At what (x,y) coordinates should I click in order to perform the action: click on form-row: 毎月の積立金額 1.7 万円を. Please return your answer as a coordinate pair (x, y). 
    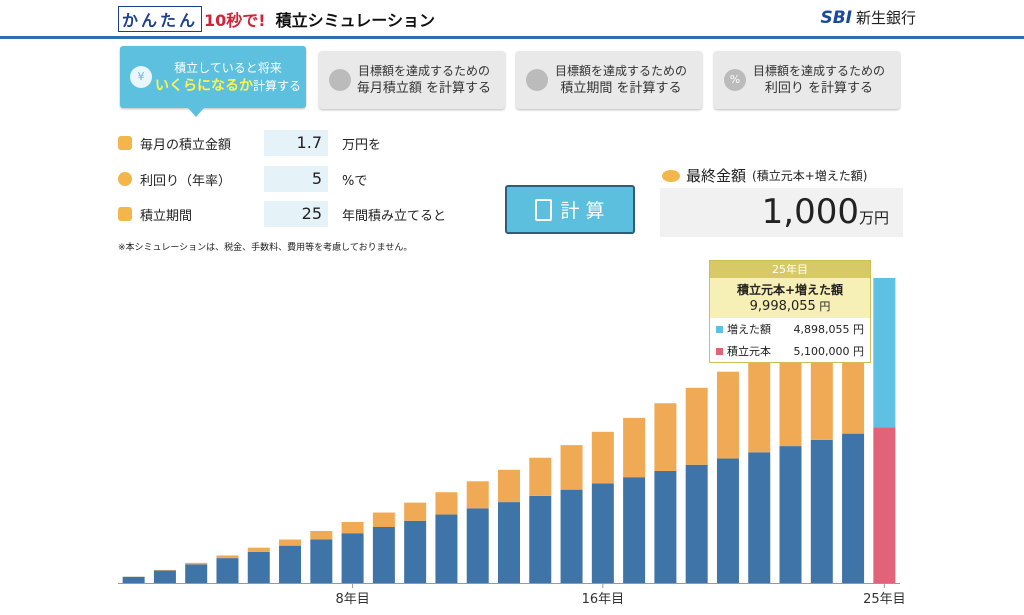
    Looking at the image, I should click on (249, 143).